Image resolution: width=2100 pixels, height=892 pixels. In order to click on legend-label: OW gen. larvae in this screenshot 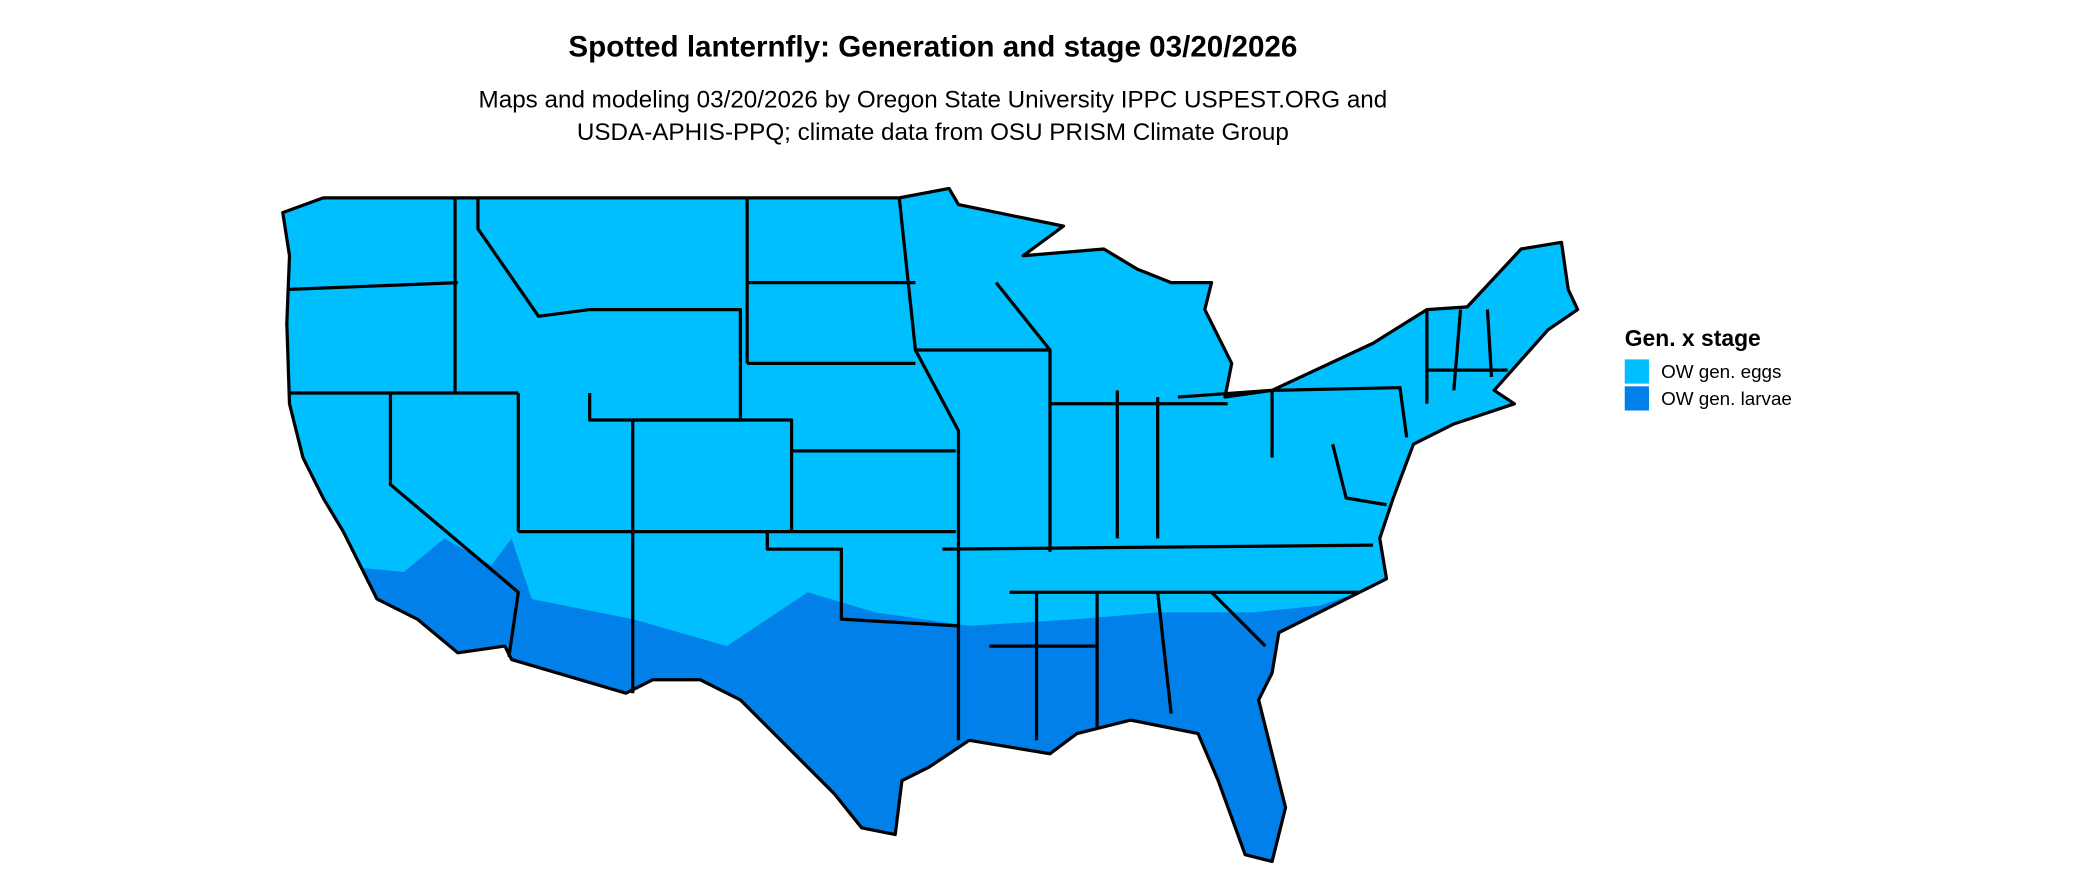, I will do `click(1726, 398)`.